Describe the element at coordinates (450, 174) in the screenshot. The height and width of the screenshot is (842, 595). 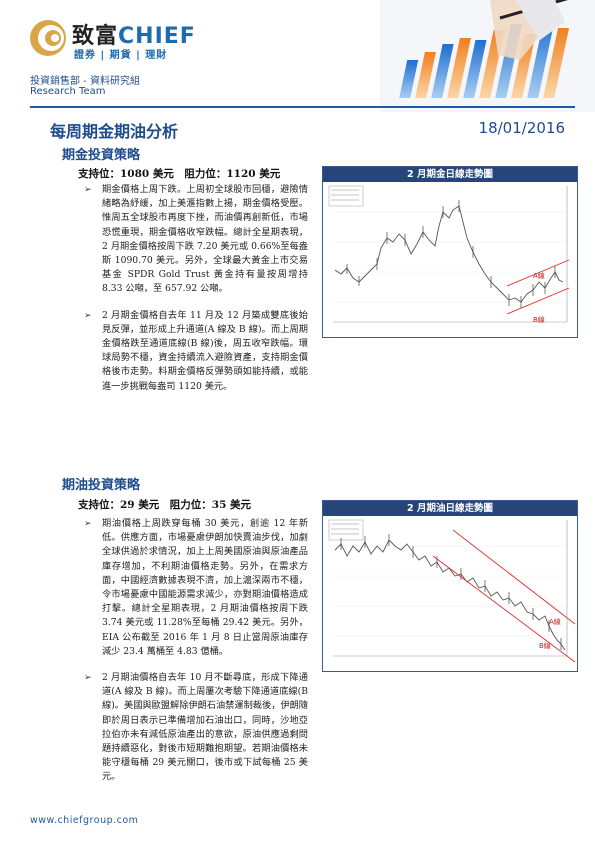
I see `gold-chart-title: 2 月期金日線走勢圖` at that location.